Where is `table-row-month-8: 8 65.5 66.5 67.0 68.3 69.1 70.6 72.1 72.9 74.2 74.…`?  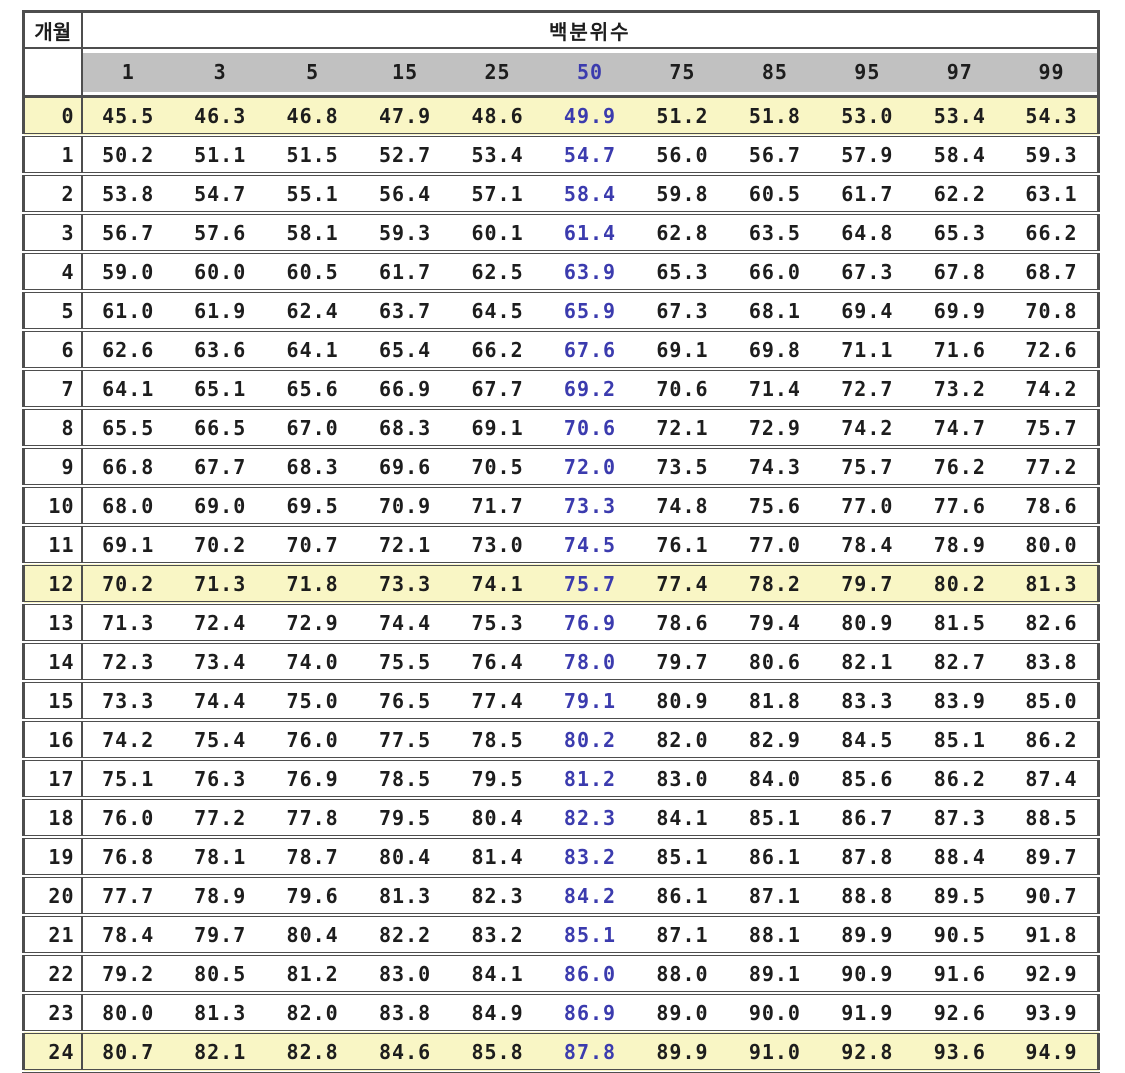 table-row-month-8: 8 65.5 66.5 67.0 68.3 69.1 70.6 72.1 72.9 74.2 74.… is located at coordinates (561, 428).